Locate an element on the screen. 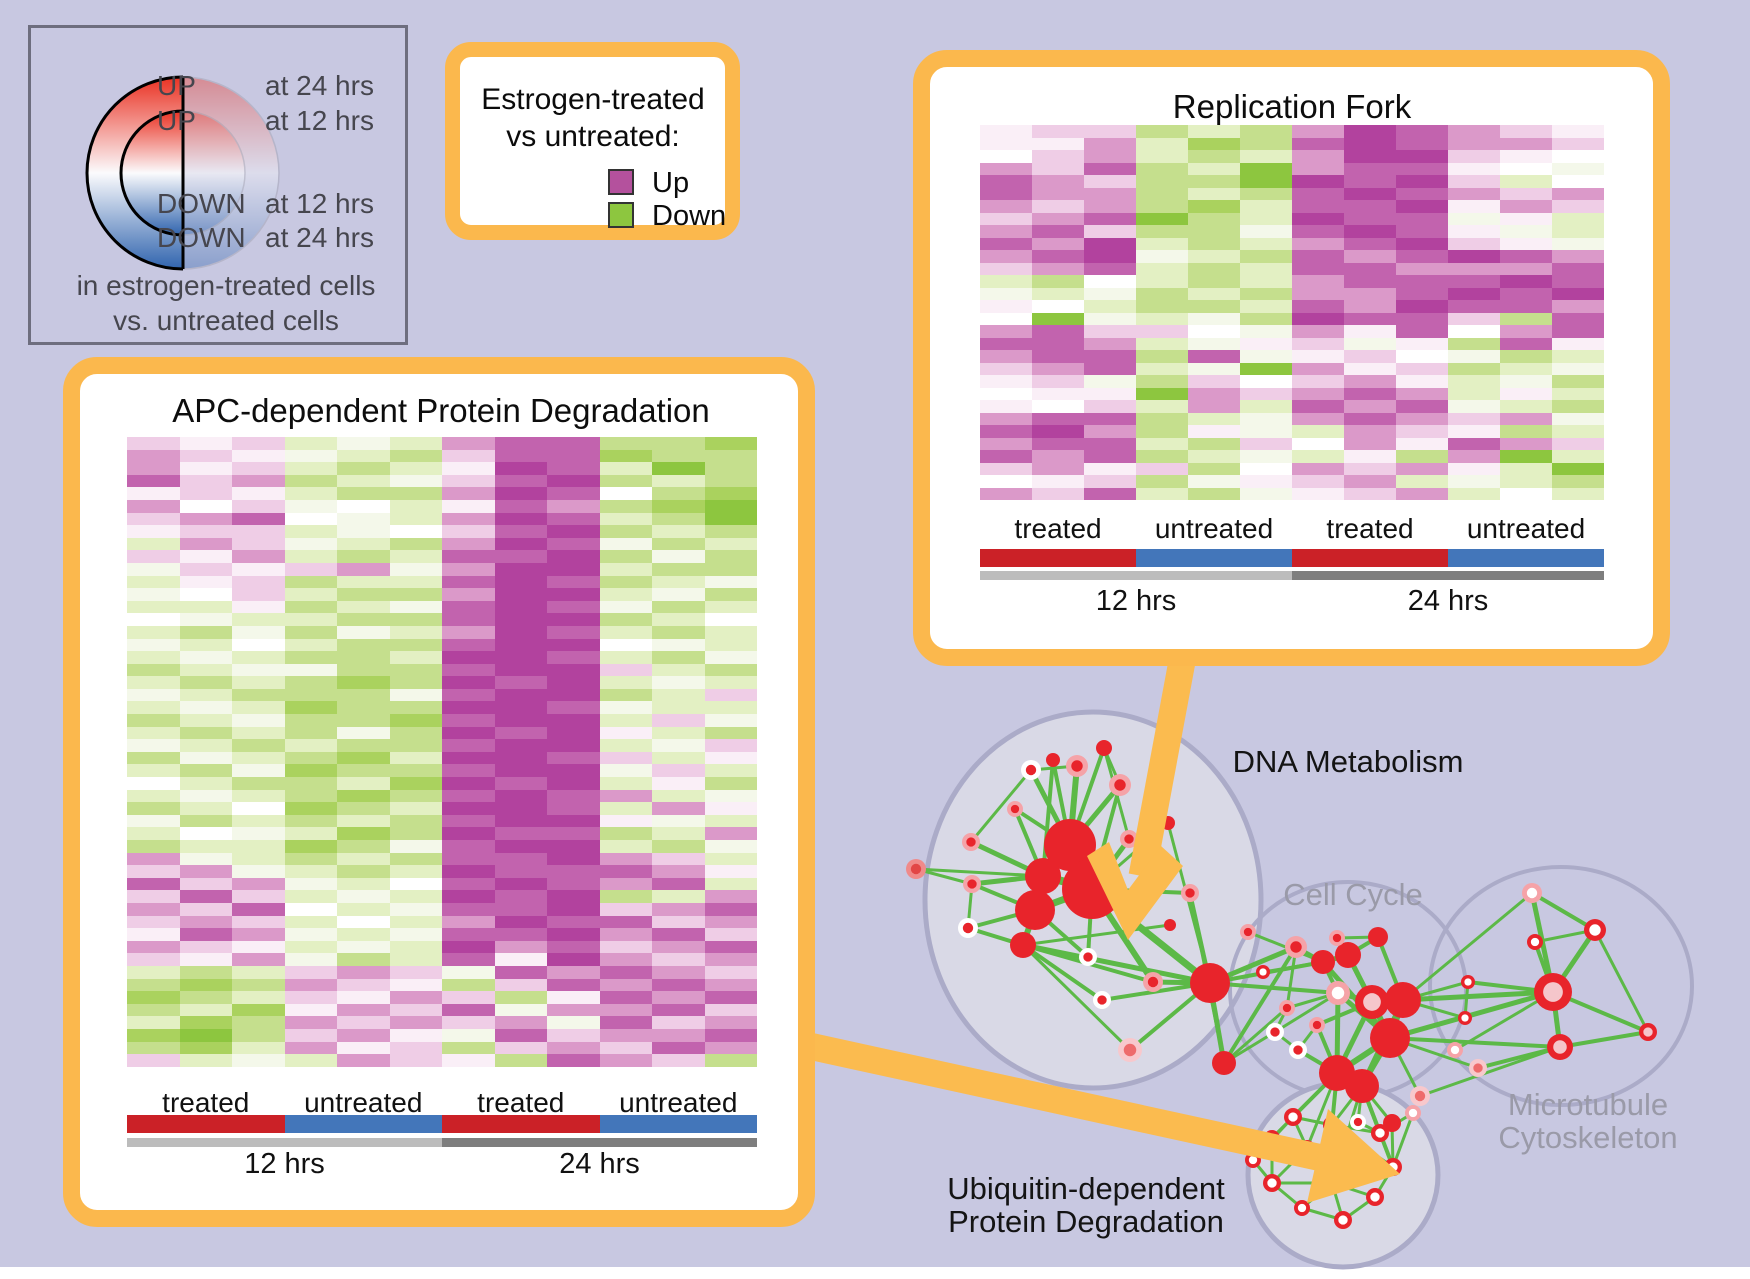 The image size is (1750, 1279). group-label-treated-2: treated is located at coordinates (1370, 528).